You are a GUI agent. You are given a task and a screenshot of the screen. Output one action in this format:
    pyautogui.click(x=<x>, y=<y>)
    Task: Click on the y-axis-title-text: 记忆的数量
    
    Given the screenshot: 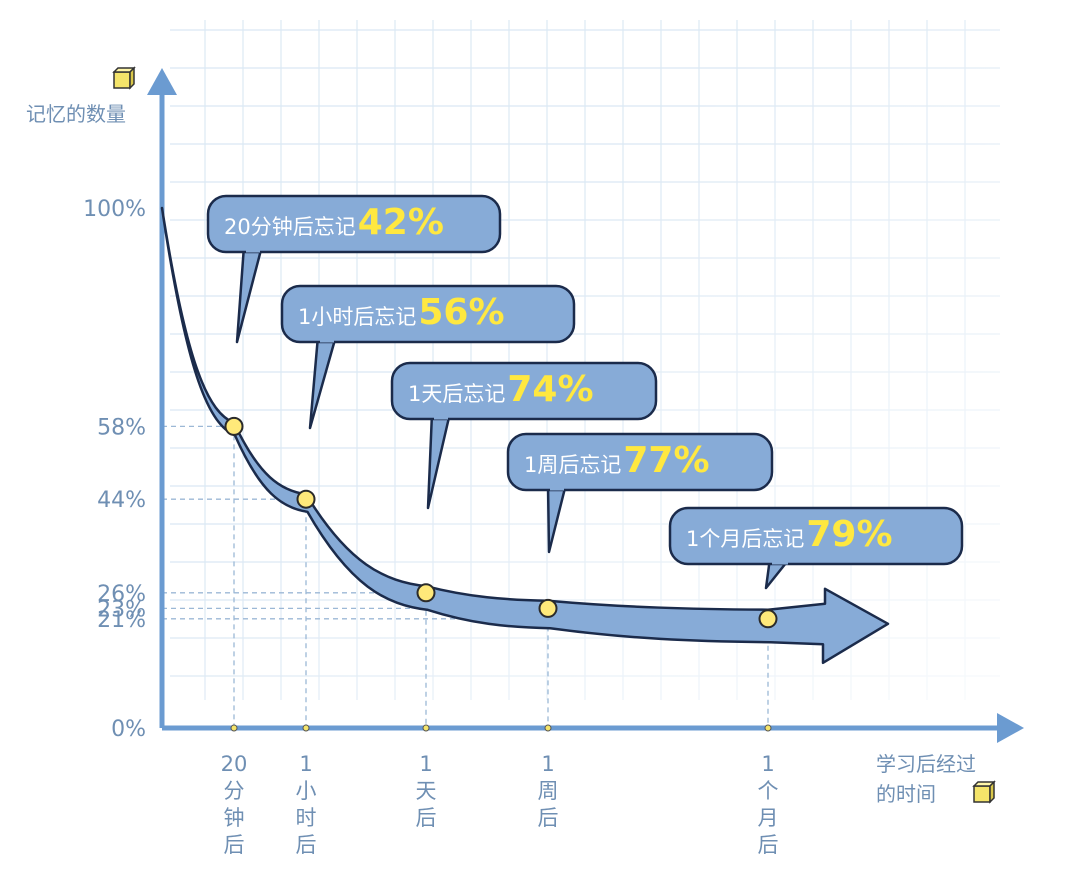 What is the action you would take?
    pyautogui.click(x=76, y=114)
    